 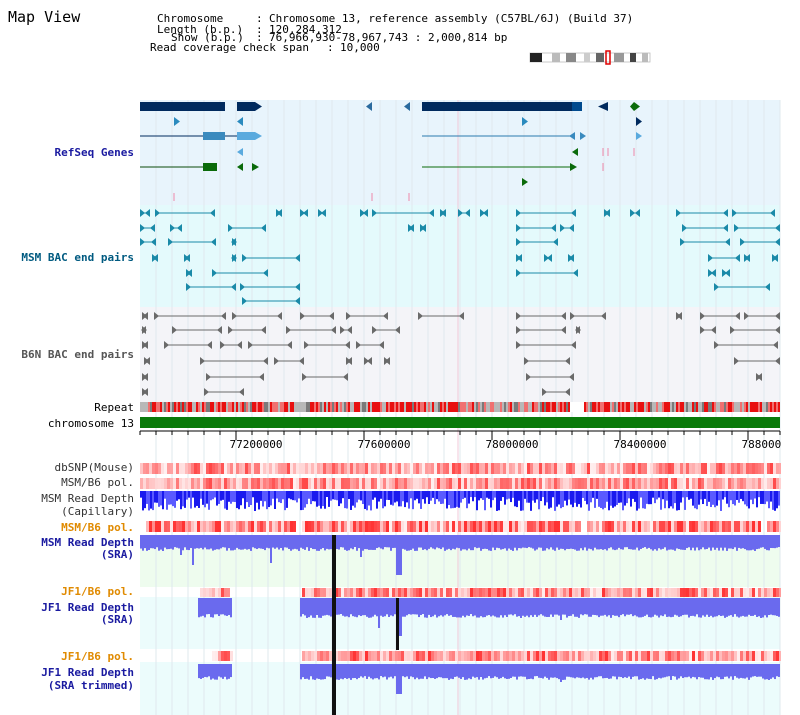 I want to click on axis-tick-label: 77200000, so click(x=256, y=444).